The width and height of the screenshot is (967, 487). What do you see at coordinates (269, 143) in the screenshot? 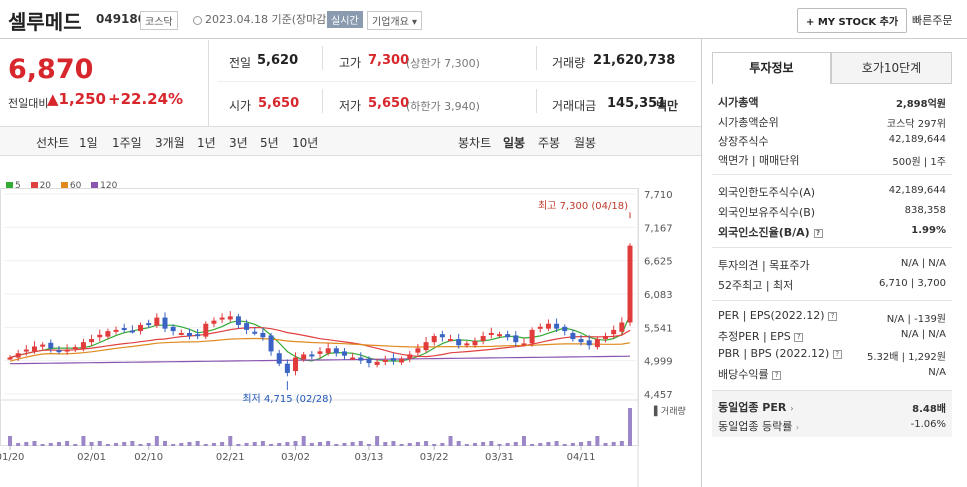
I see `period-5y: 5년` at bounding box center [269, 143].